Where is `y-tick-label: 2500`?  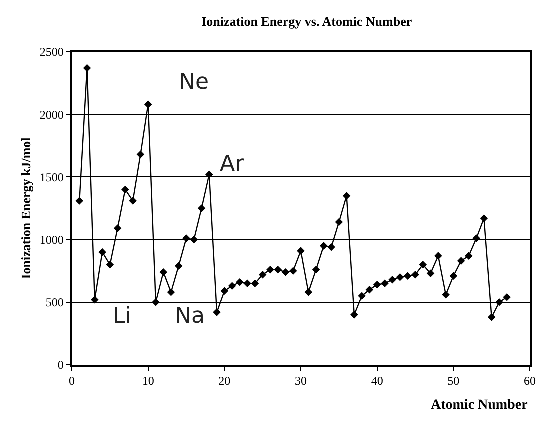
y-tick-label: 2500 is located at coordinates (52, 52).